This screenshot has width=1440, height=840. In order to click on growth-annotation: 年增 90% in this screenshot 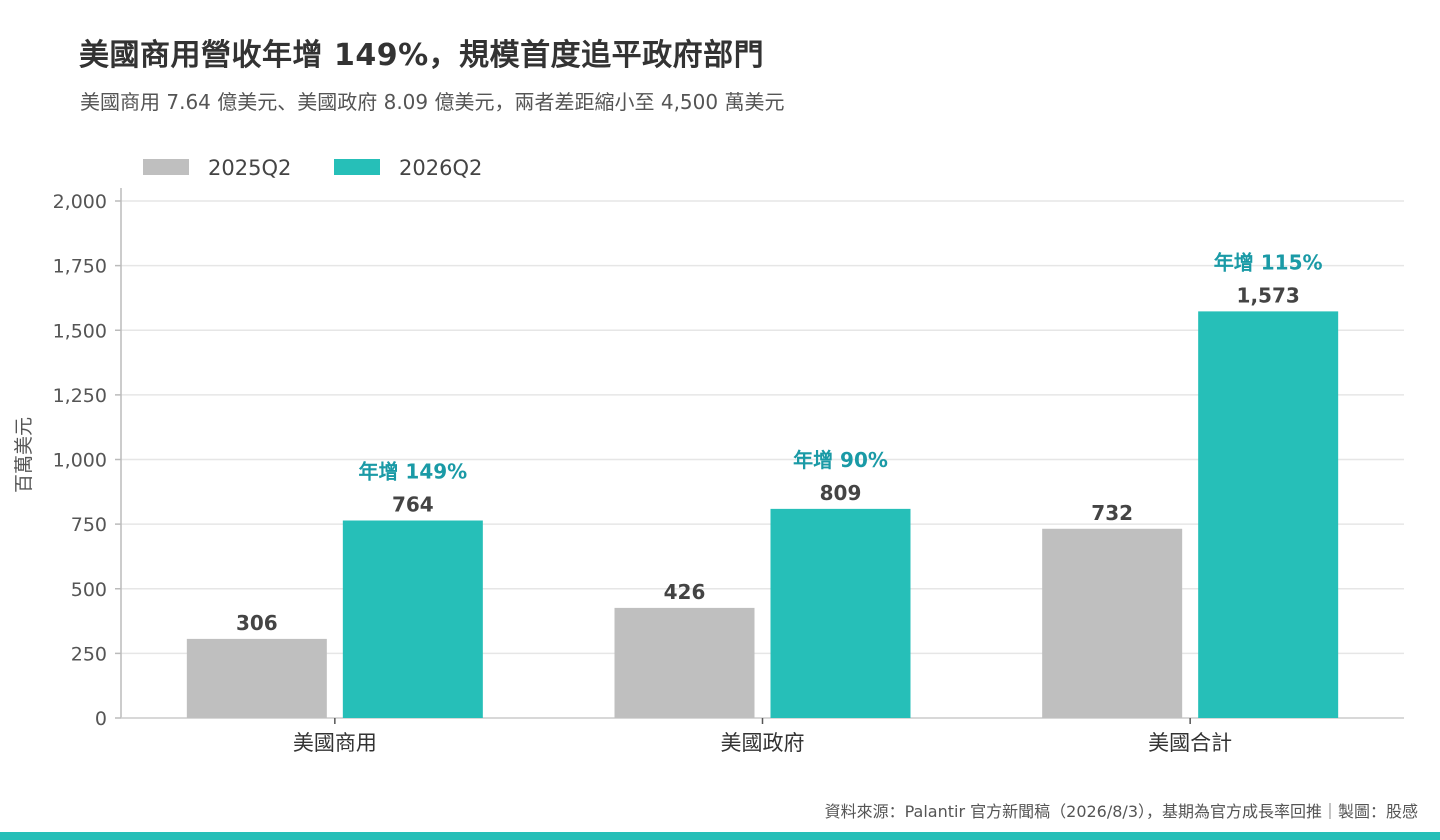, I will do `click(840, 460)`.